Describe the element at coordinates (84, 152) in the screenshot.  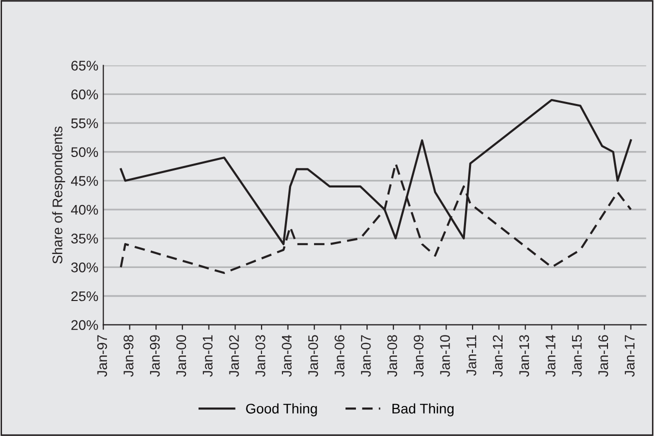
I see `y-tick-label: 50%` at that location.